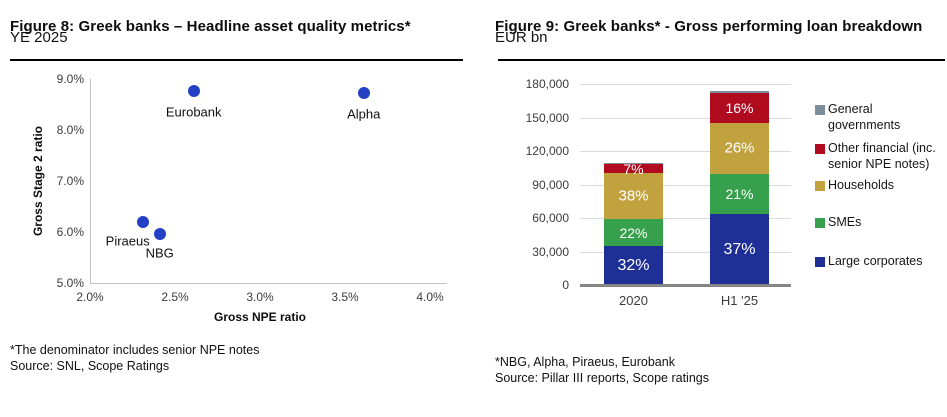 This screenshot has height=417, width=947. I want to click on figure8-subtitle: YE 2025, so click(39, 37).